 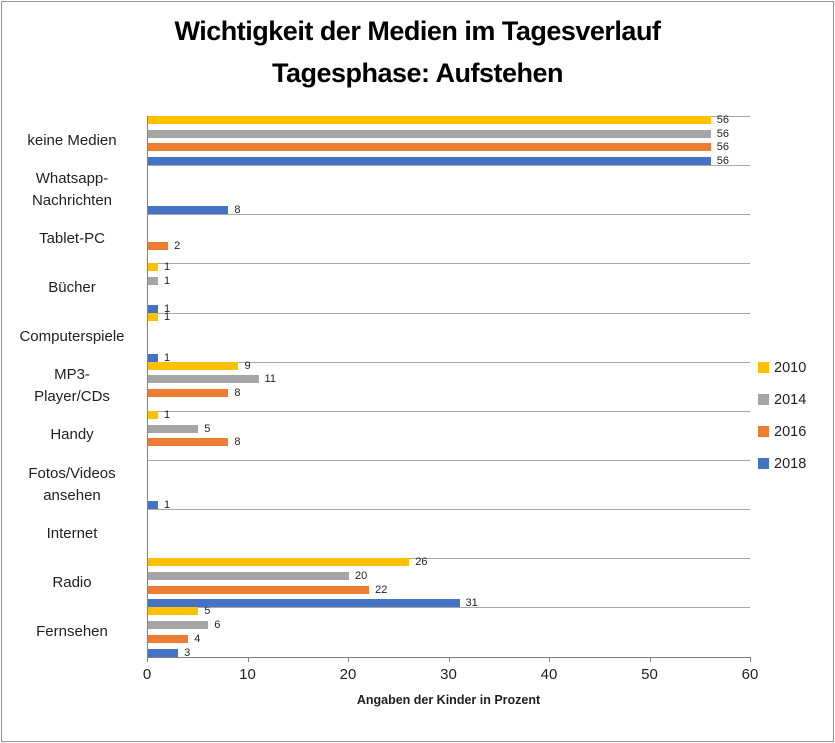 I want to click on legend-item-2010: 2010, so click(x=782, y=368).